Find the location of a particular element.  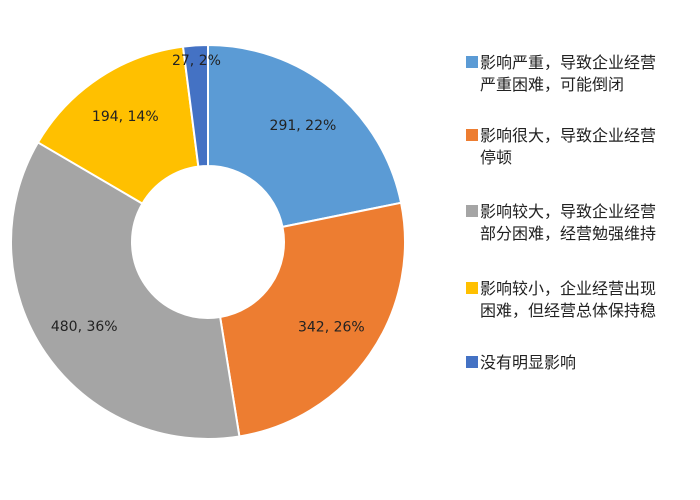

legend-swatch-very-large is located at coordinates (472, 135).